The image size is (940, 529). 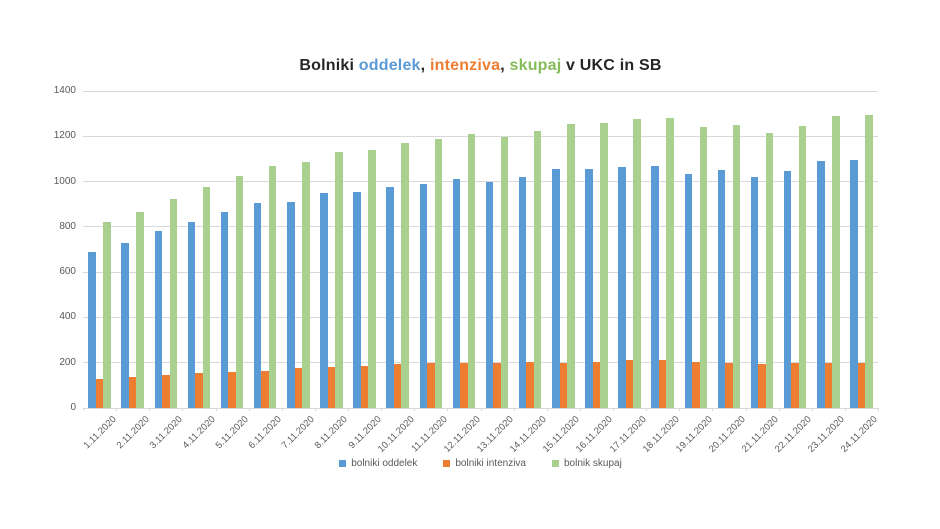 I want to click on bar-bolnik-skupaj-23.11.2020, so click(x=836, y=261).